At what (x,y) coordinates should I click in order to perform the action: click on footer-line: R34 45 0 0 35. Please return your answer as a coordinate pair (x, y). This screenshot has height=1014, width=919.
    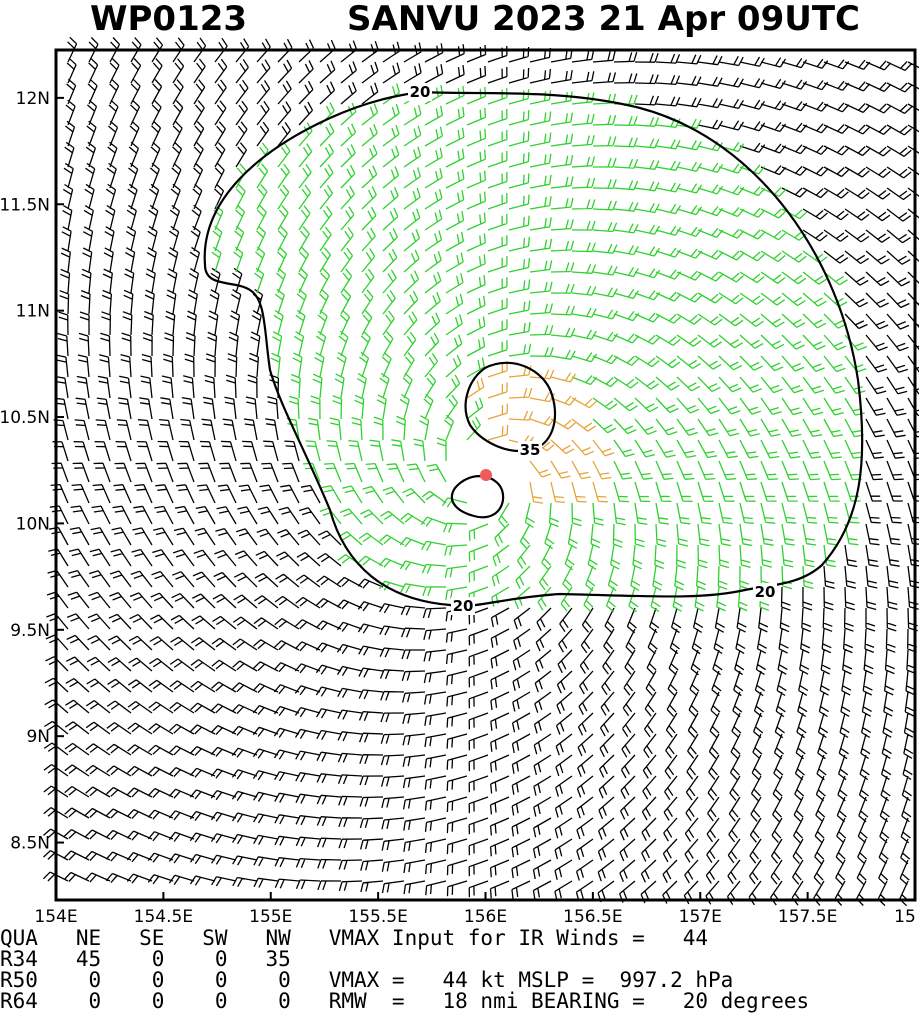
    Looking at the image, I should click on (145, 959).